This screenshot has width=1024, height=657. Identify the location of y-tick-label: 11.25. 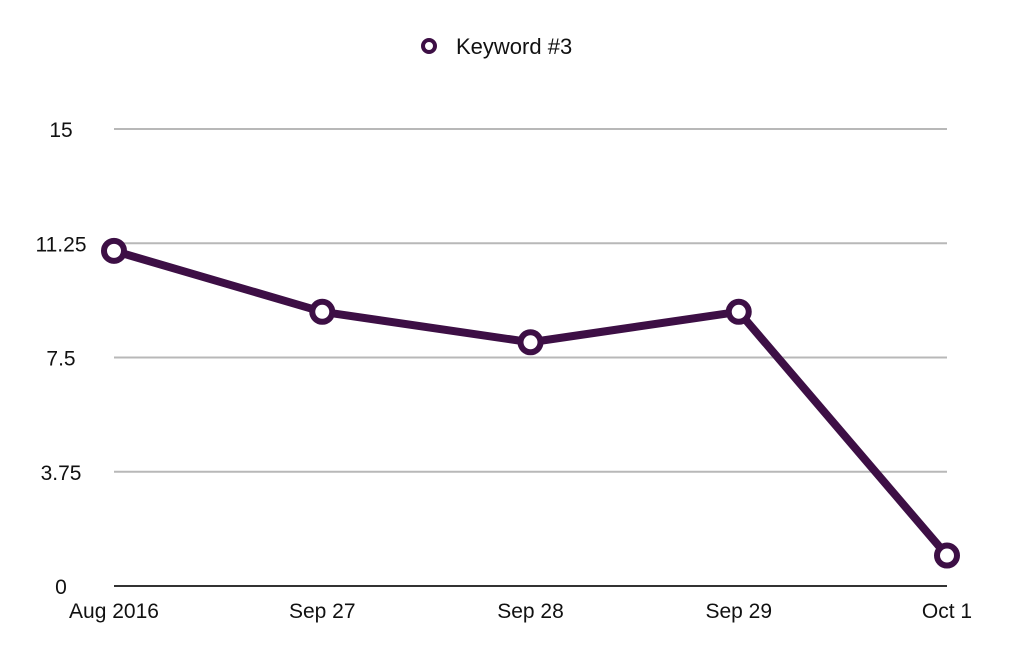
(61, 244).